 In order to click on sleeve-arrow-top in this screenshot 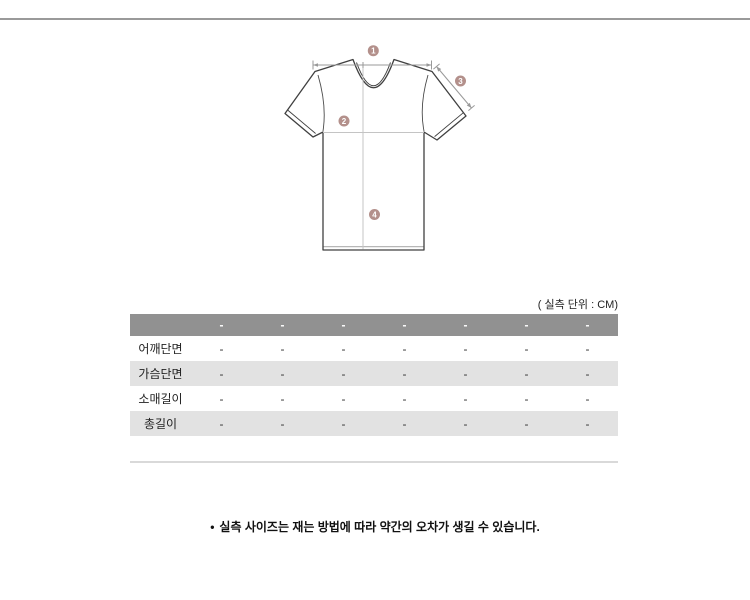, I will do `click(439, 69)`.